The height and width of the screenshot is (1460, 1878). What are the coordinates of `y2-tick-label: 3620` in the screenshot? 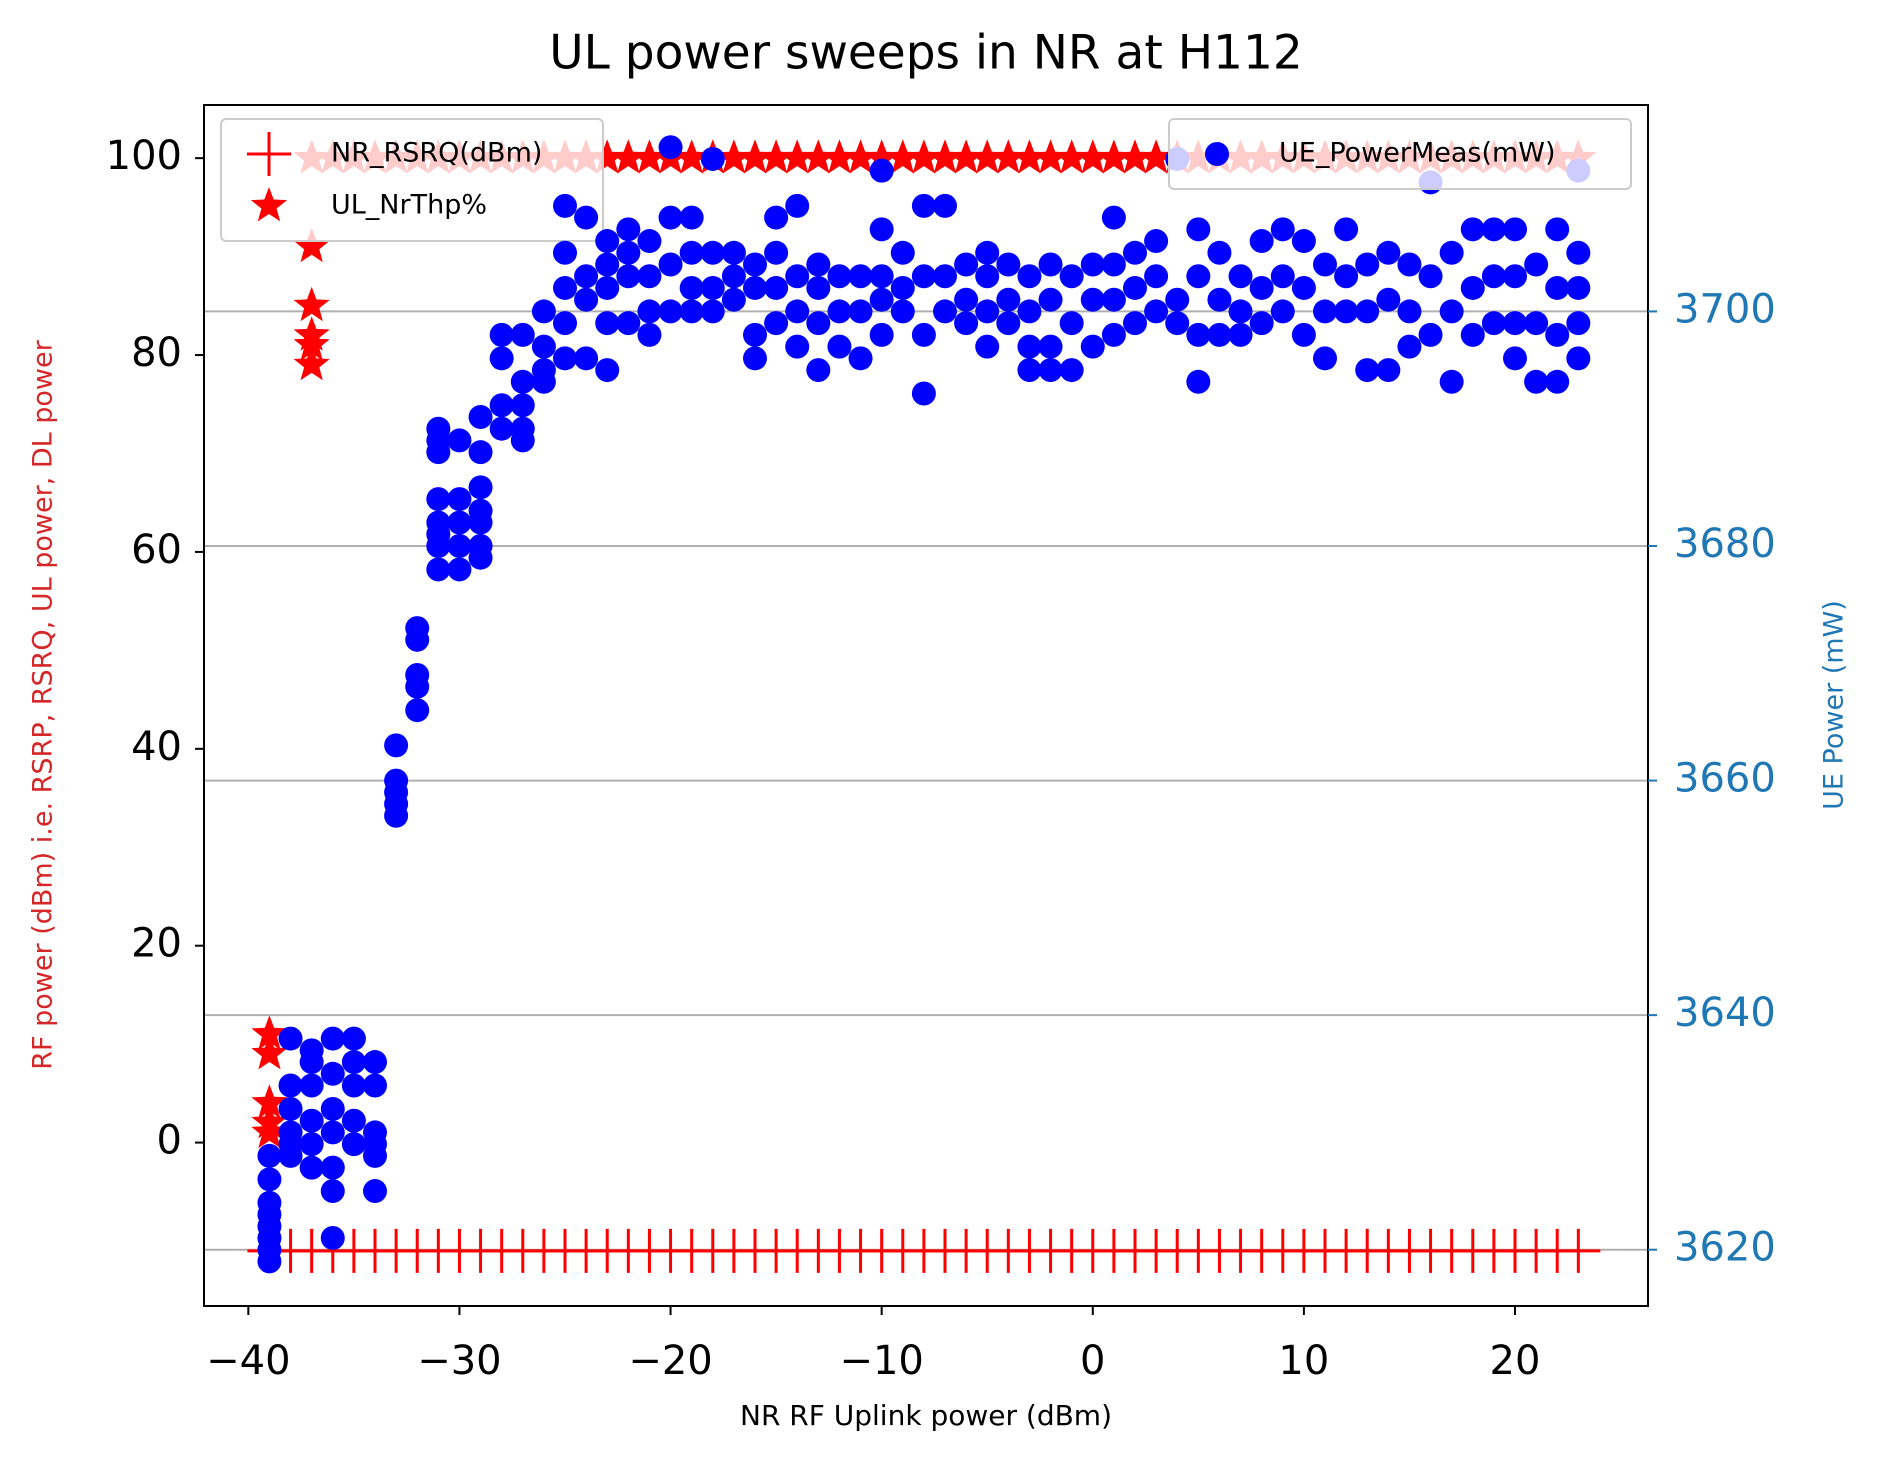 It's located at (1725, 1248).